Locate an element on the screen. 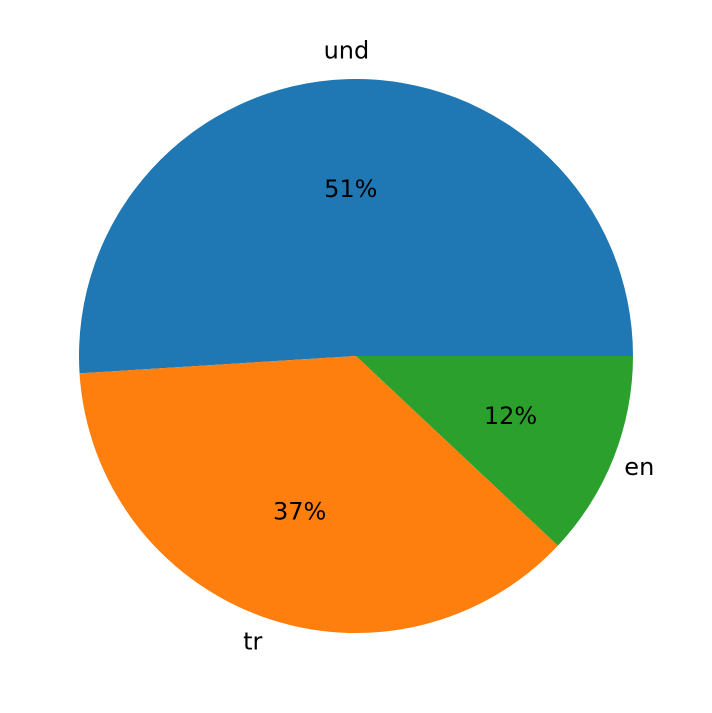 This screenshot has height=713, width=712. category-label: en is located at coordinates (639, 467).